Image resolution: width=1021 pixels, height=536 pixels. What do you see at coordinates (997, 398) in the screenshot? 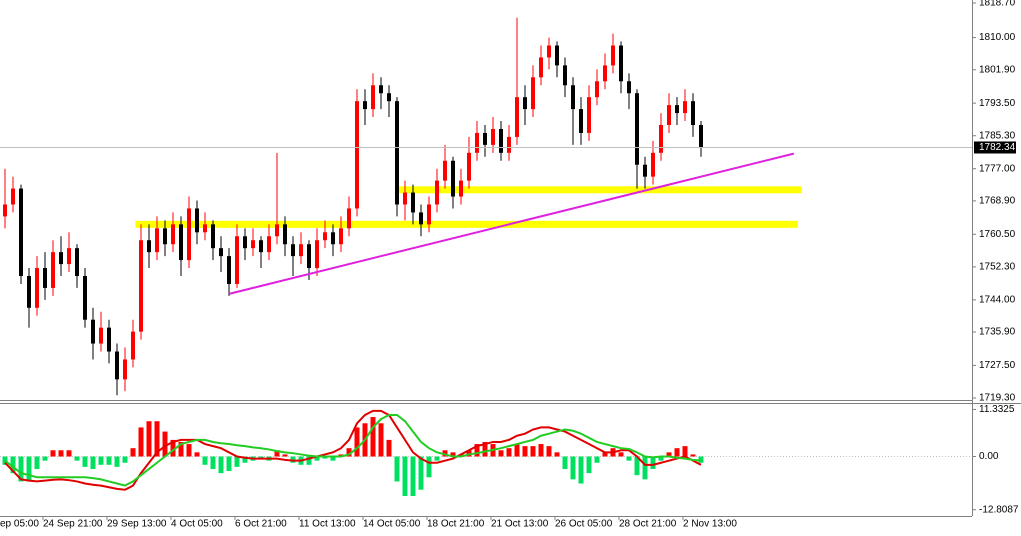
I see `y-tick-label: 1719.30` at bounding box center [997, 398].